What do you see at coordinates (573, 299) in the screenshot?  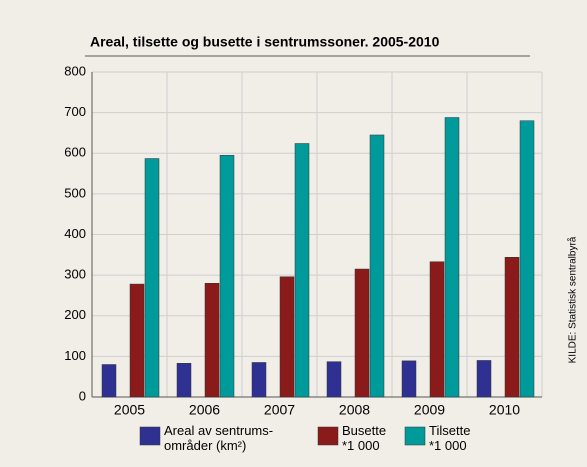 I see `source: KILDE: Statistisk sentralbyrå` at bounding box center [573, 299].